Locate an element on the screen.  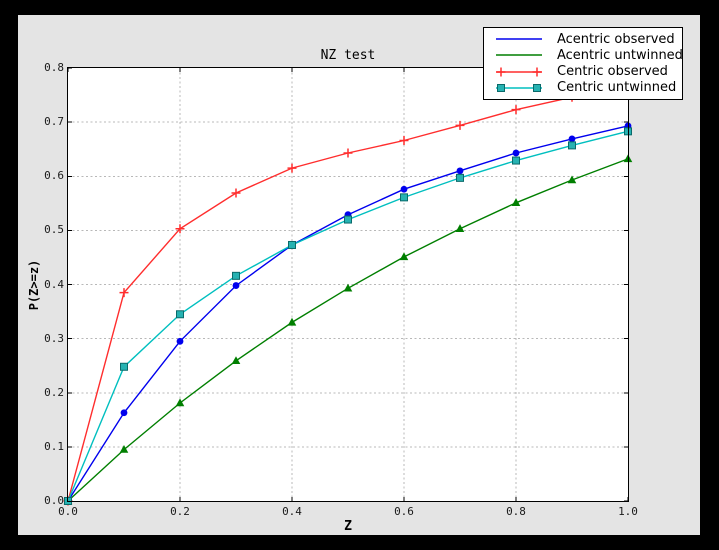
legend-sample-square-line is located at coordinates (519, 87).